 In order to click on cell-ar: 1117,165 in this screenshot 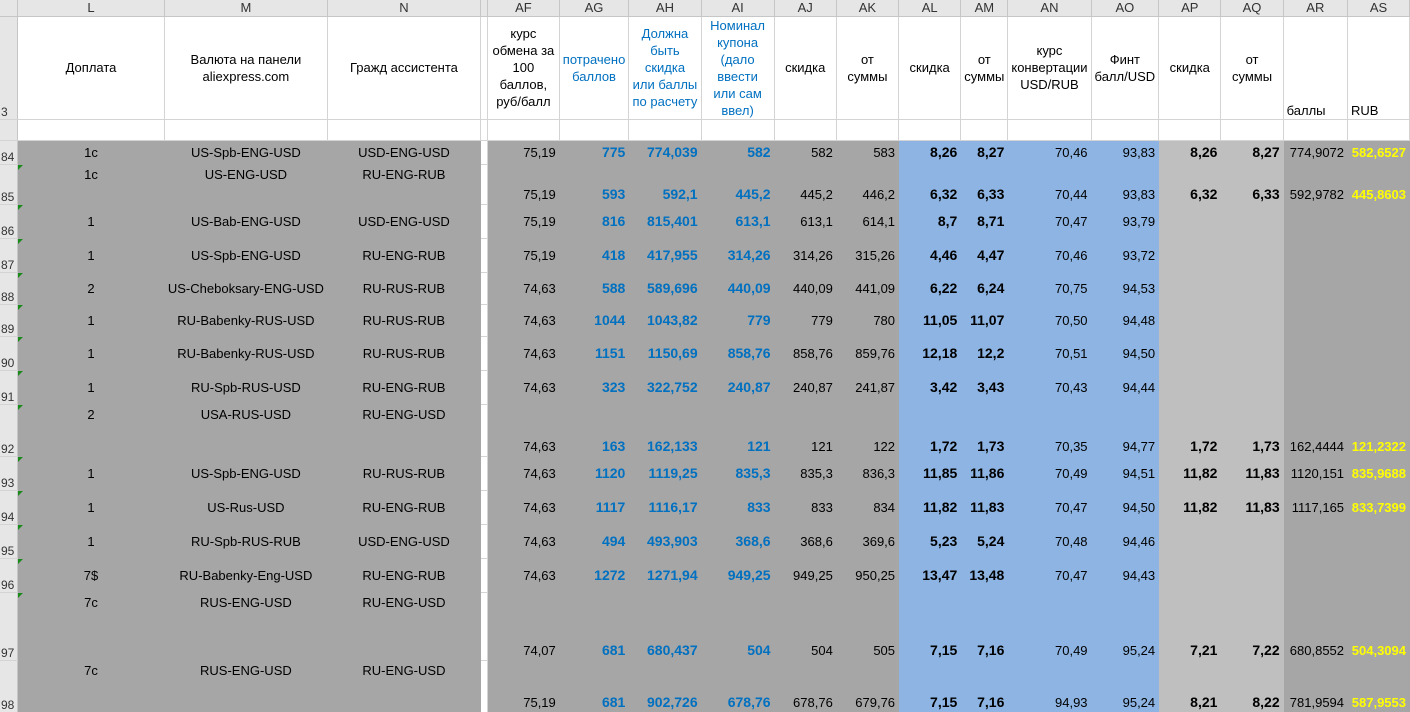, I will do `click(1316, 507)`.